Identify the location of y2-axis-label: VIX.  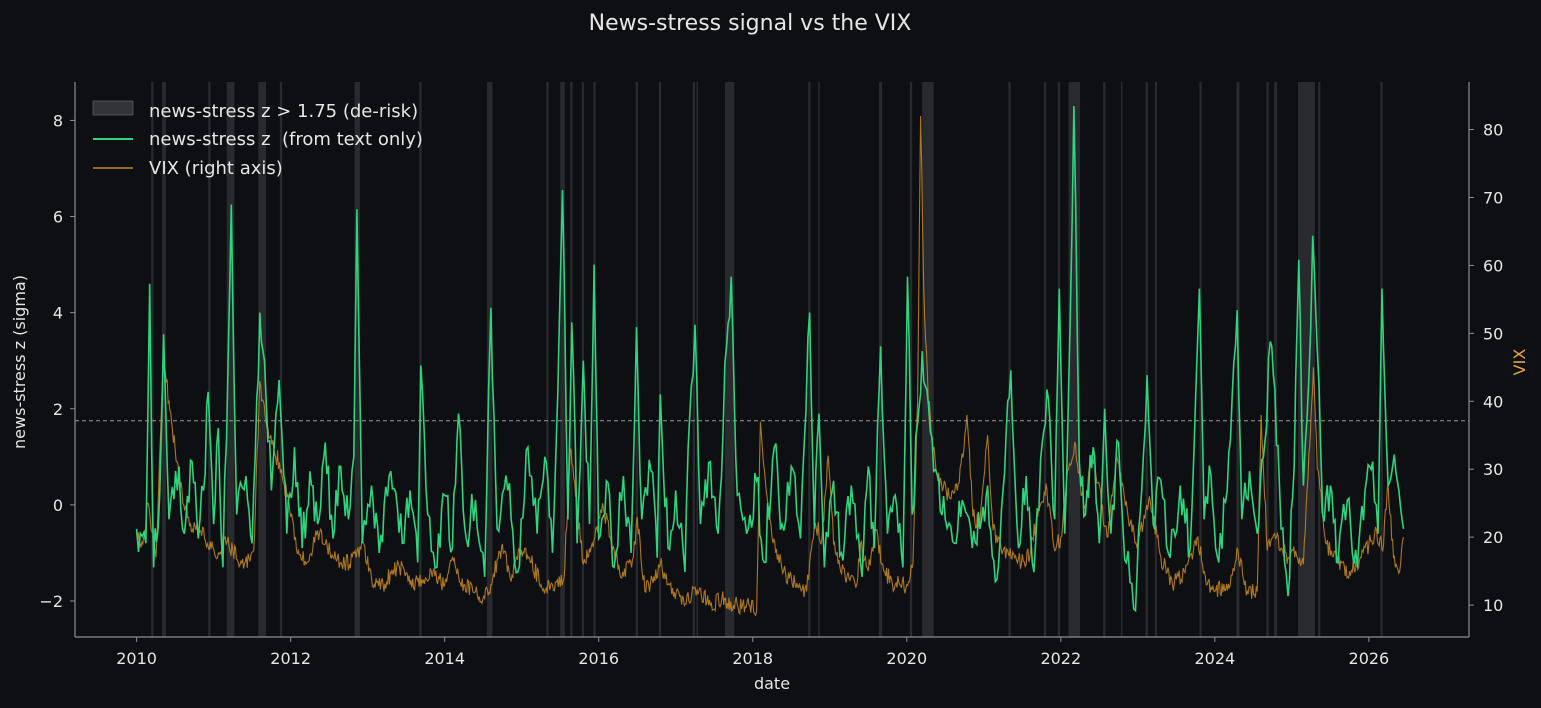
(1519, 362).